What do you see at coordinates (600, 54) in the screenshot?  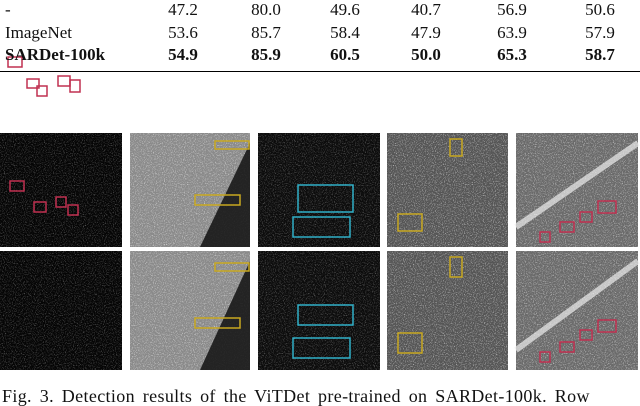 I see `table-value: 58.7` at bounding box center [600, 54].